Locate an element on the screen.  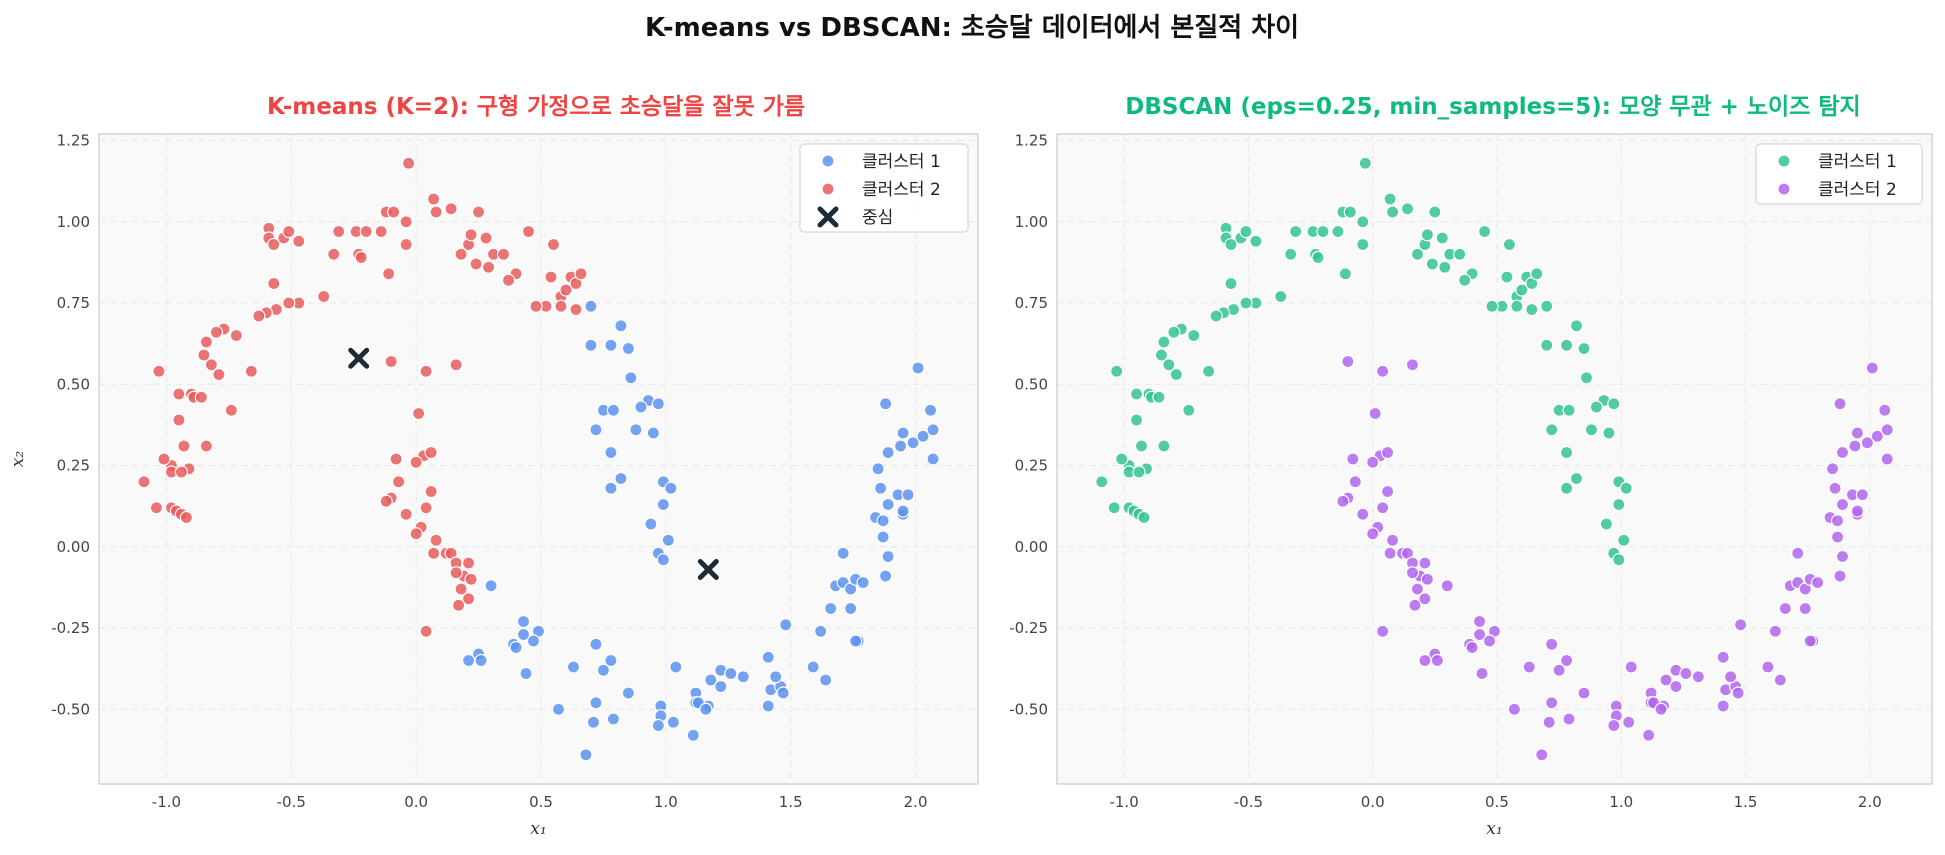
kmeans-legend-label: 중심 is located at coordinates (877, 218).